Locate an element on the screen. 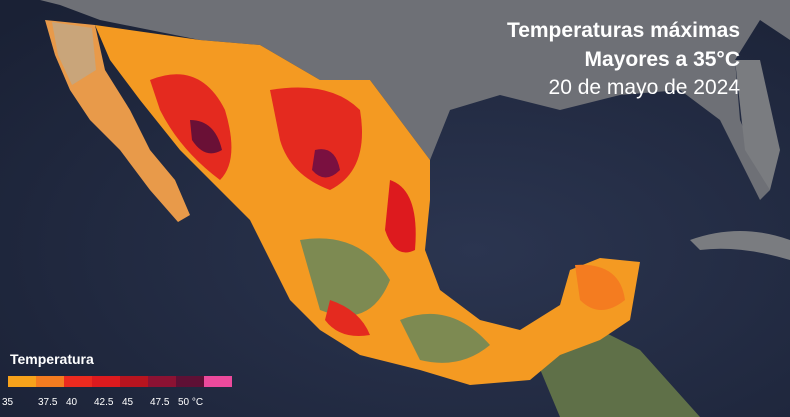 This screenshot has height=417, width=790. legend: 35 37.5 40 42.5 45 47.5 50 °C is located at coordinates (117, 392).